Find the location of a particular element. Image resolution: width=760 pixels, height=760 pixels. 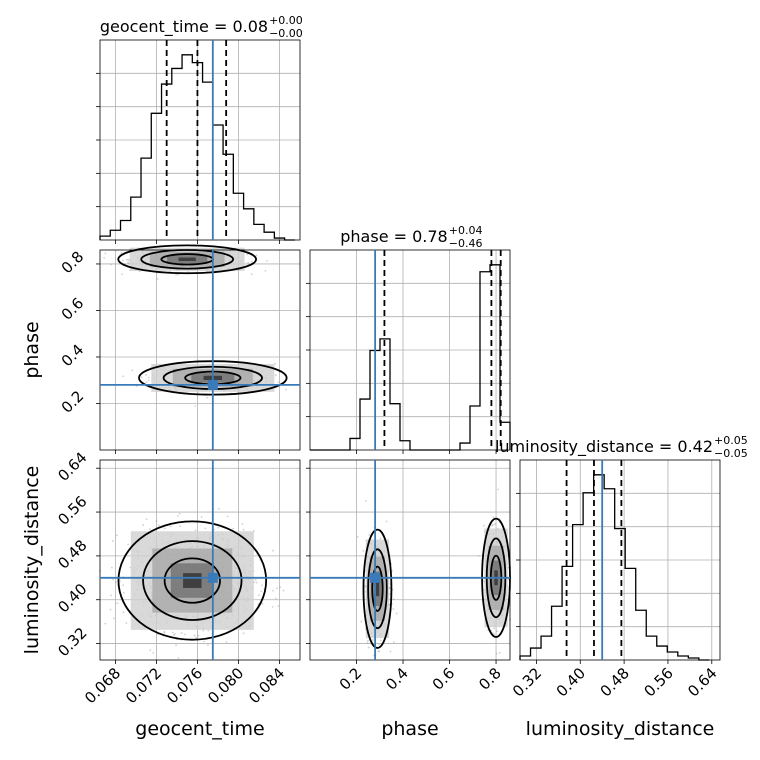

y-tick-label: 0.4 is located at coordinates (73, 356).